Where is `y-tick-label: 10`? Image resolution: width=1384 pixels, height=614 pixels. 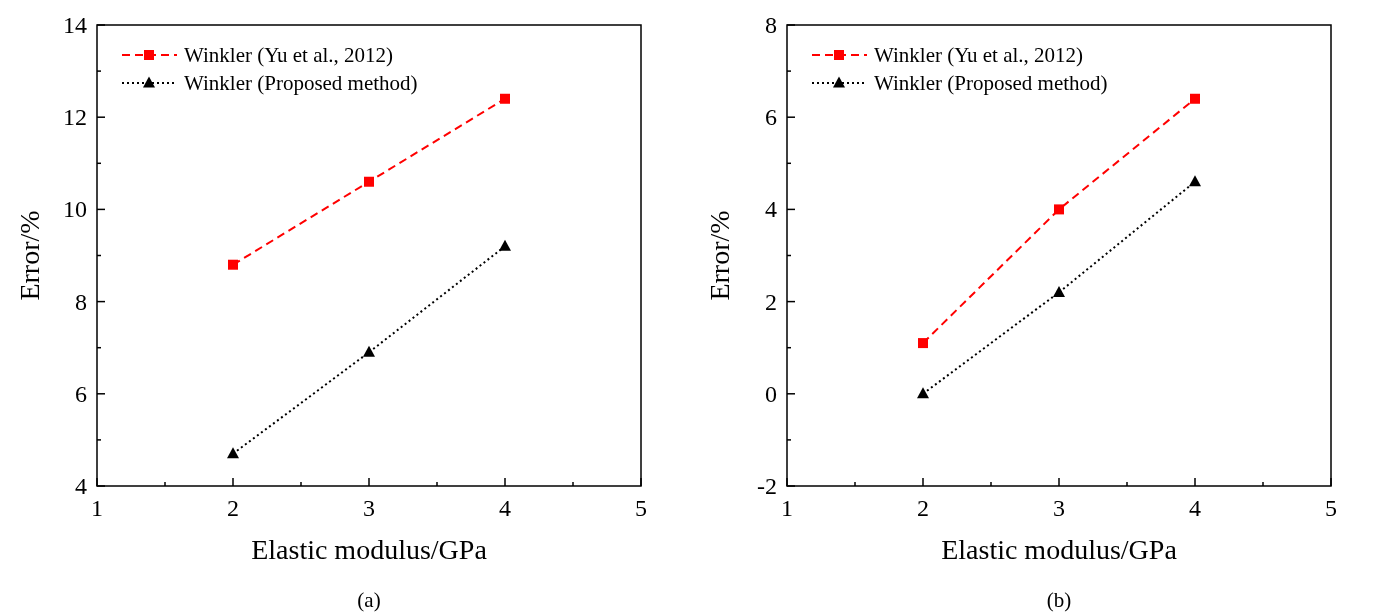 y-tick-label: 10 is located at coordinates (75, 209).